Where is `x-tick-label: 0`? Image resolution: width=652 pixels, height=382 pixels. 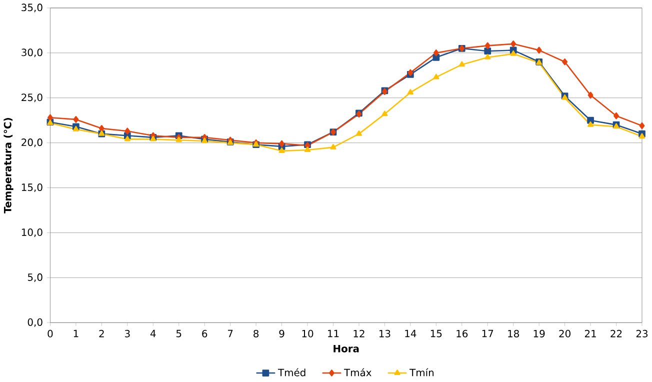
x-tick-label: 0 is located at coordinates (50, 334).